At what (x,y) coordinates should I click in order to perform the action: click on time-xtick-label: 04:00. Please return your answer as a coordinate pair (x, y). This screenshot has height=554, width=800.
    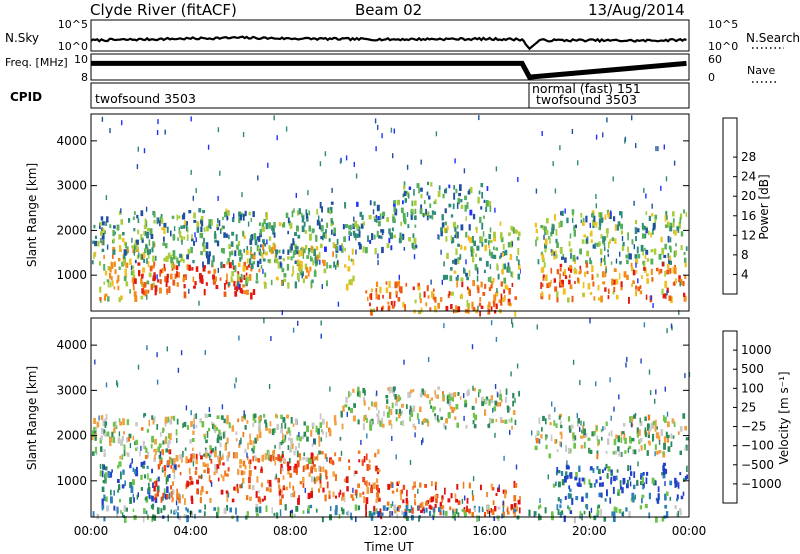
    Looking at the image, I should click on (190, 531).